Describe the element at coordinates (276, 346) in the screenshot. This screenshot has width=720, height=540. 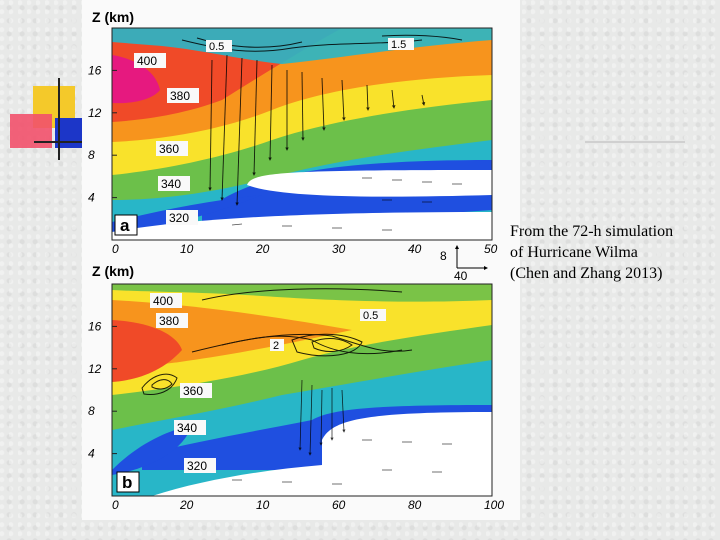
I see `contour-label: 2` at that location.